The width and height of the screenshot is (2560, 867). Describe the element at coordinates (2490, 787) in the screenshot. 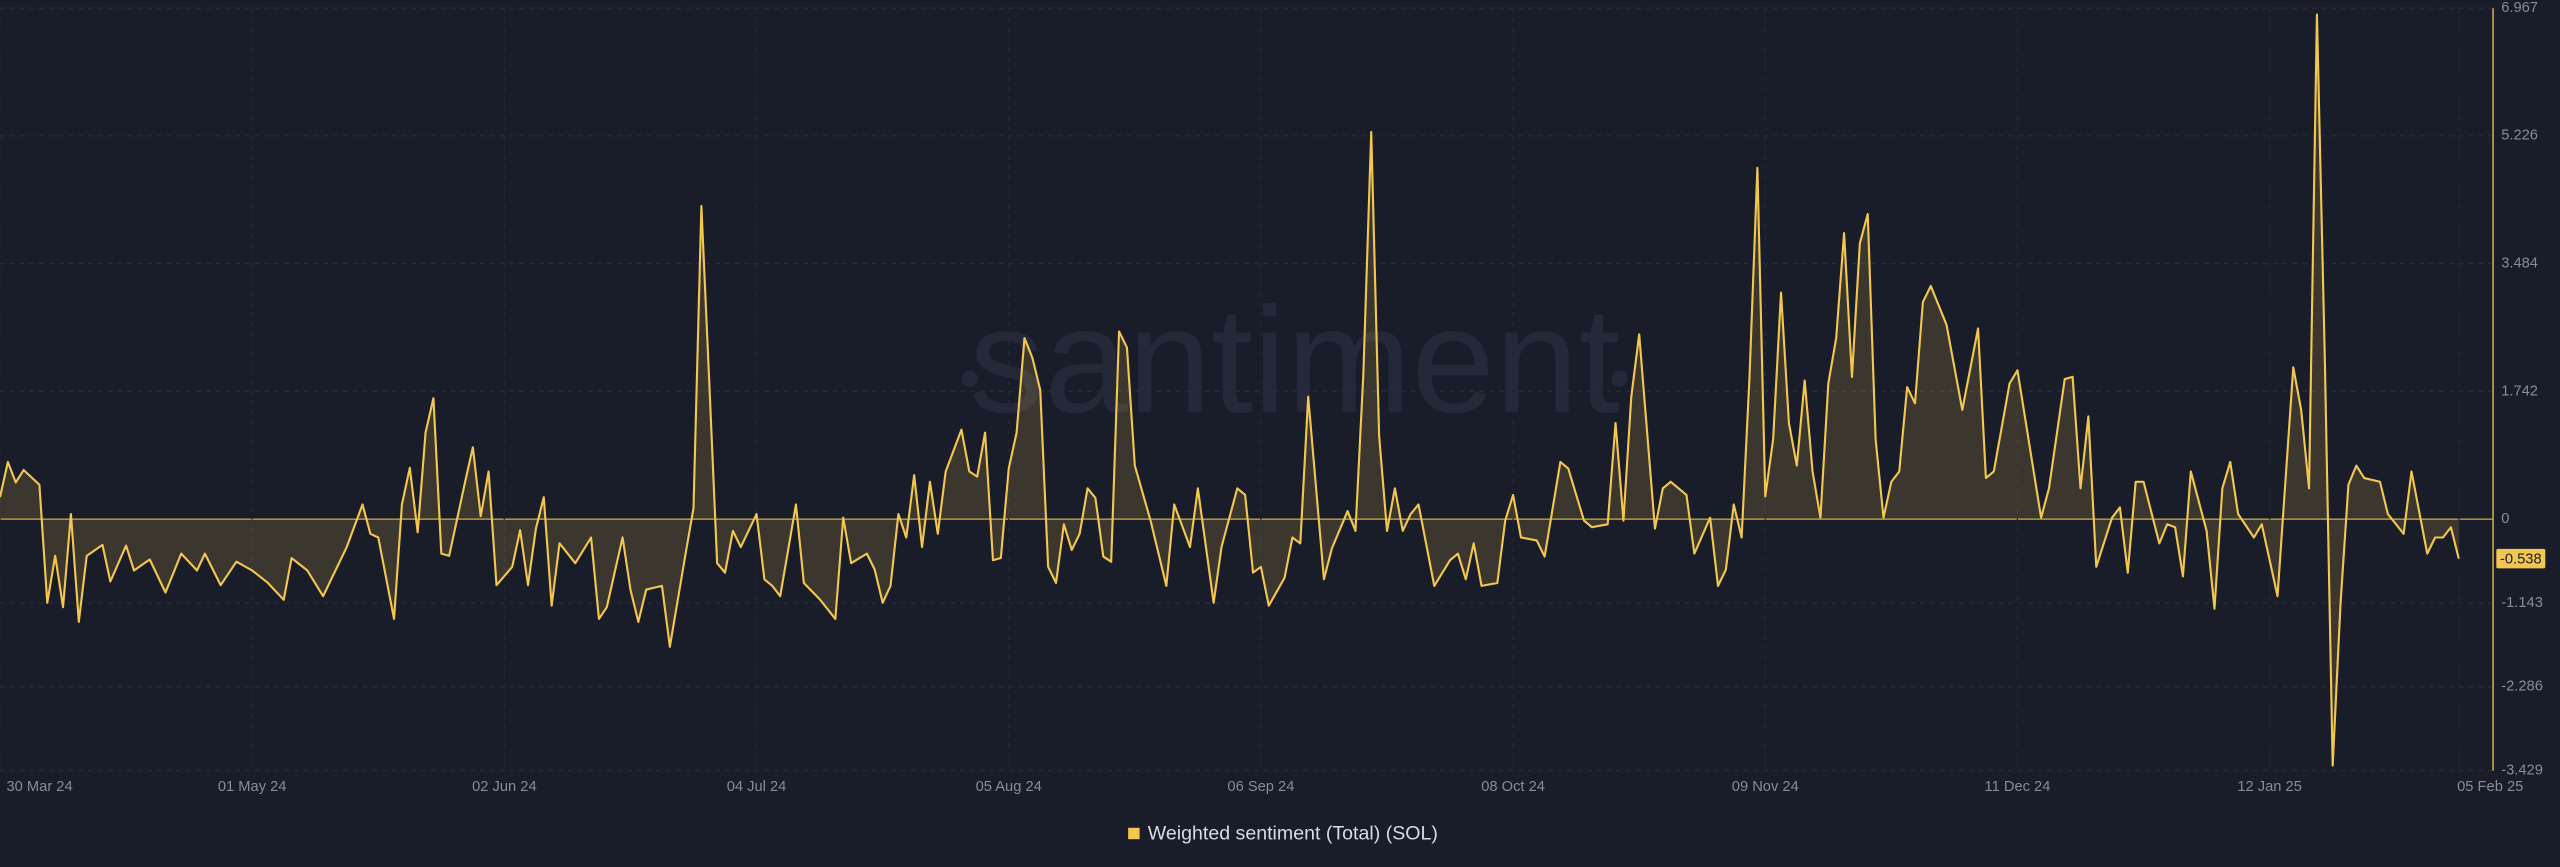

I see `x-tick-label: 05 Feb 25` at that location.